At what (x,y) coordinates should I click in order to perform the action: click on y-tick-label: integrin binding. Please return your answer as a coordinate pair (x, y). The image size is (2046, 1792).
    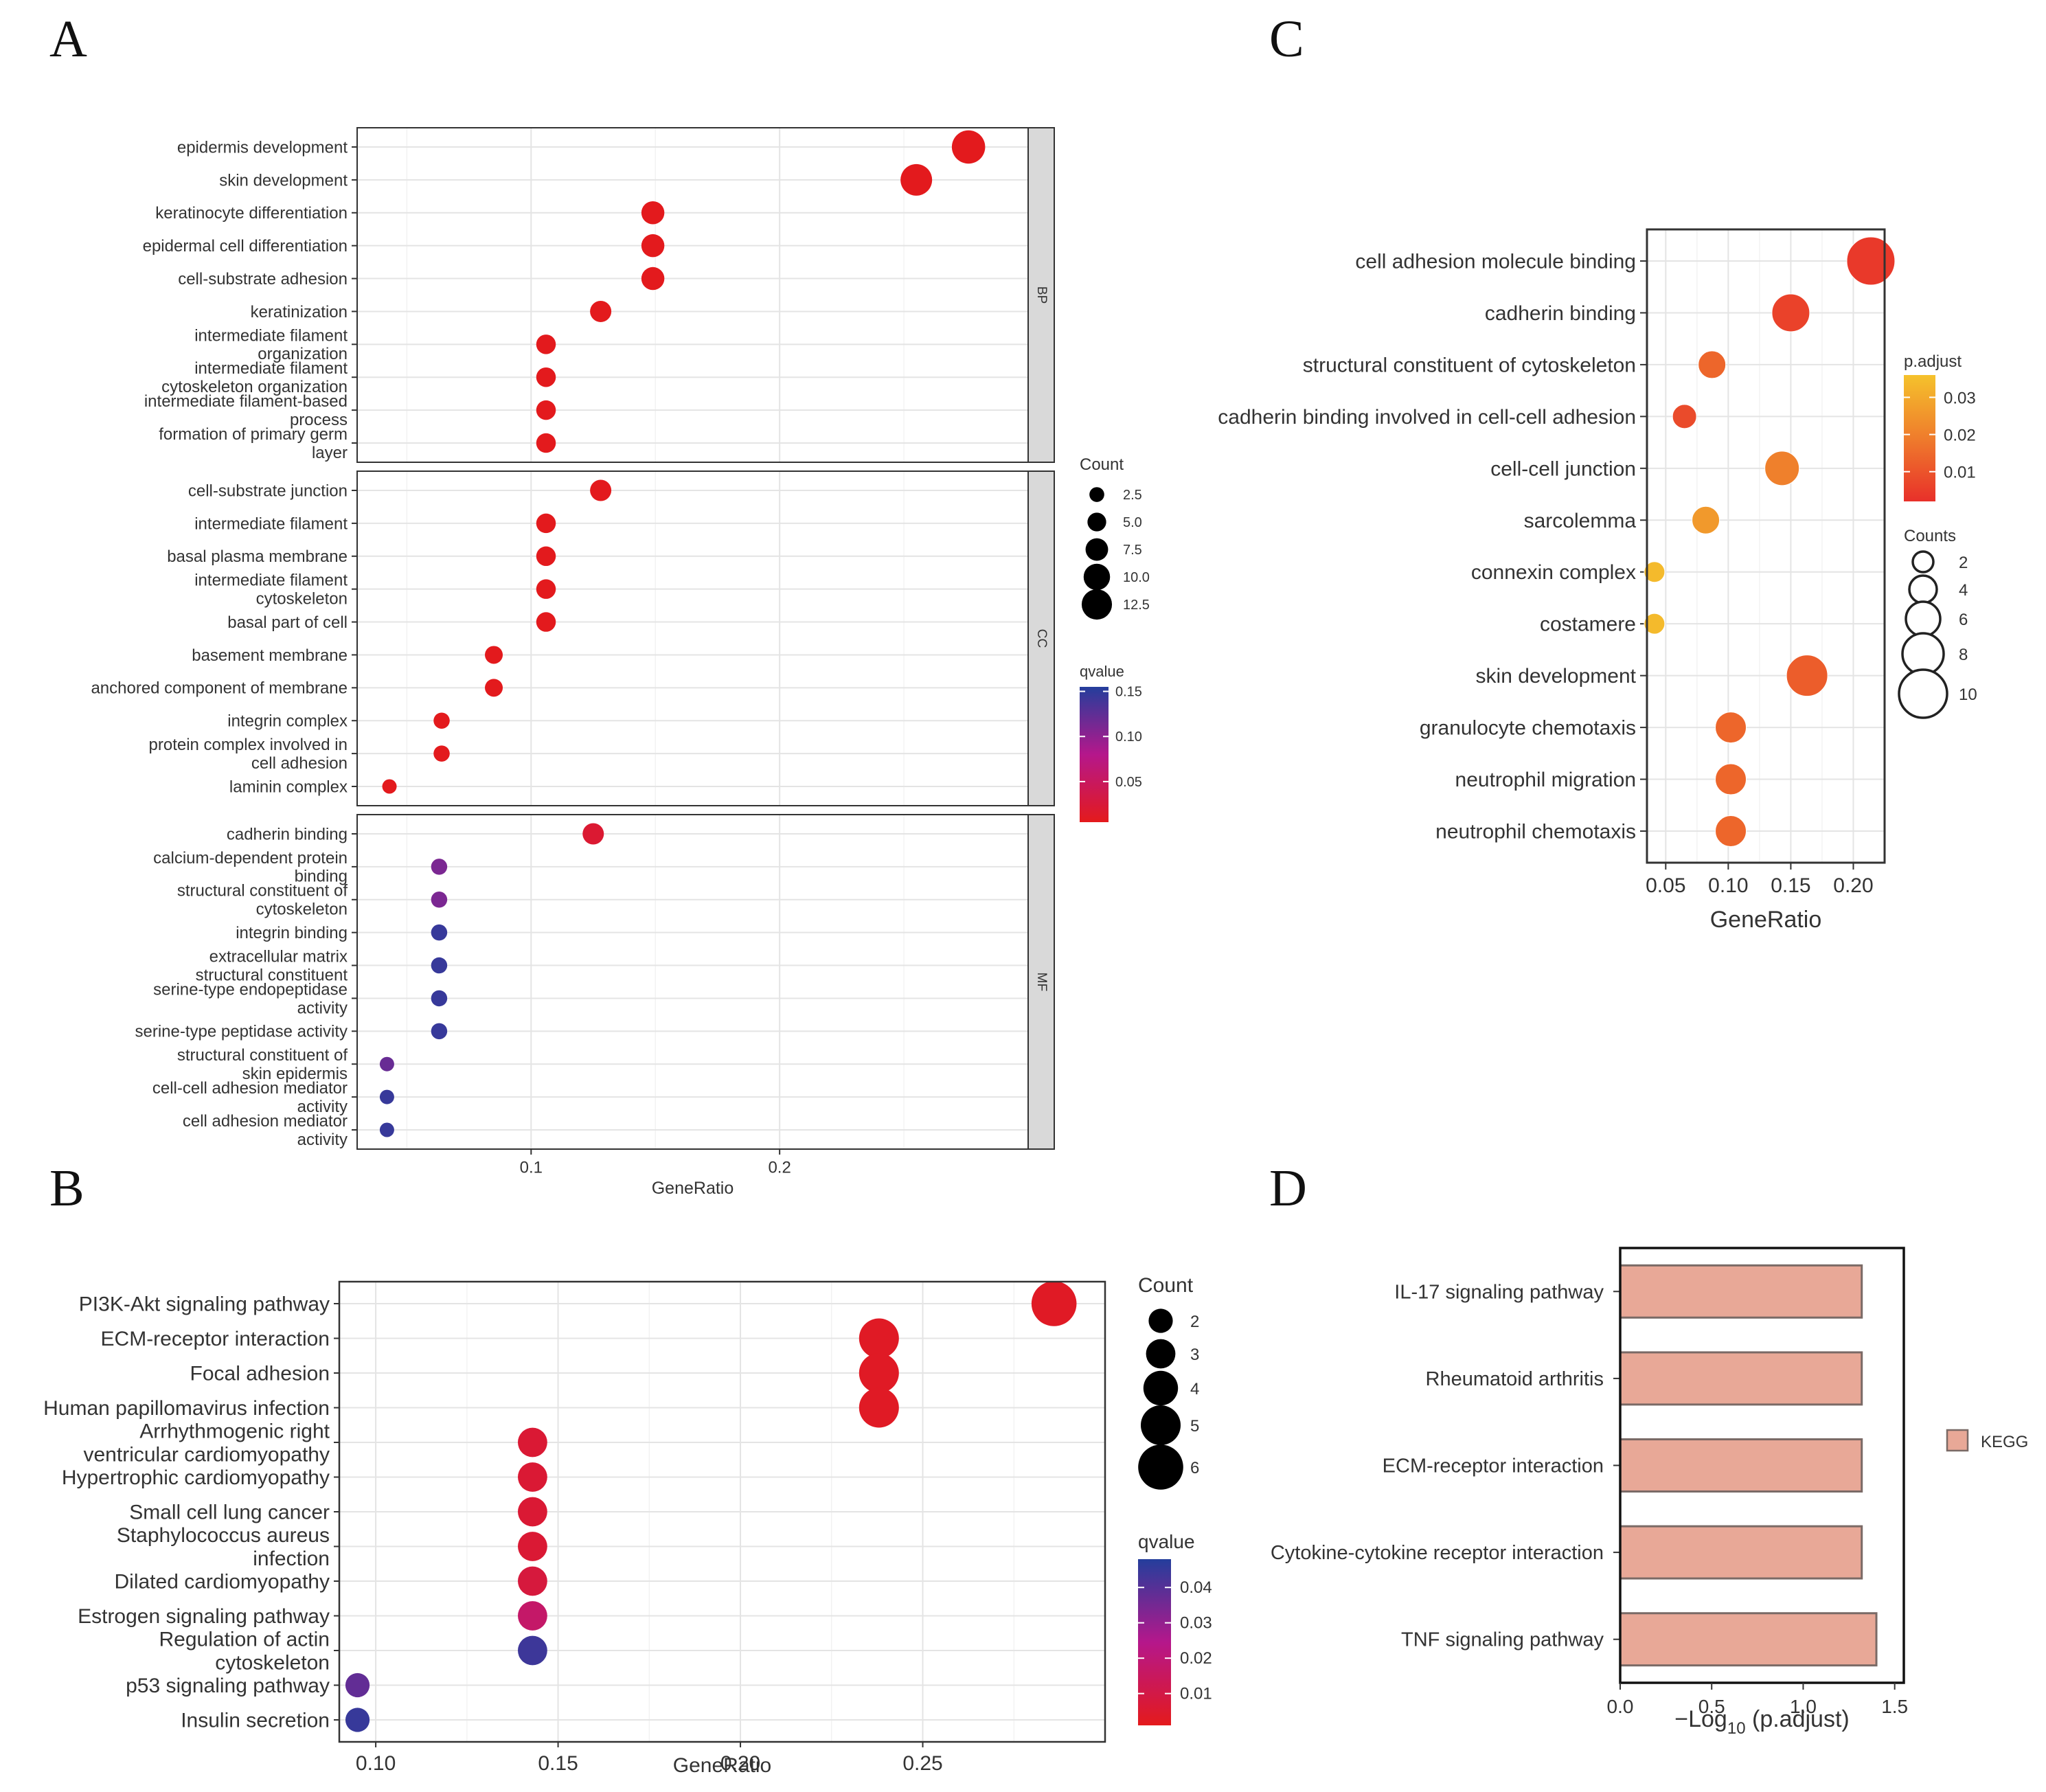
    Looking at the image, I should click on (292, 933).